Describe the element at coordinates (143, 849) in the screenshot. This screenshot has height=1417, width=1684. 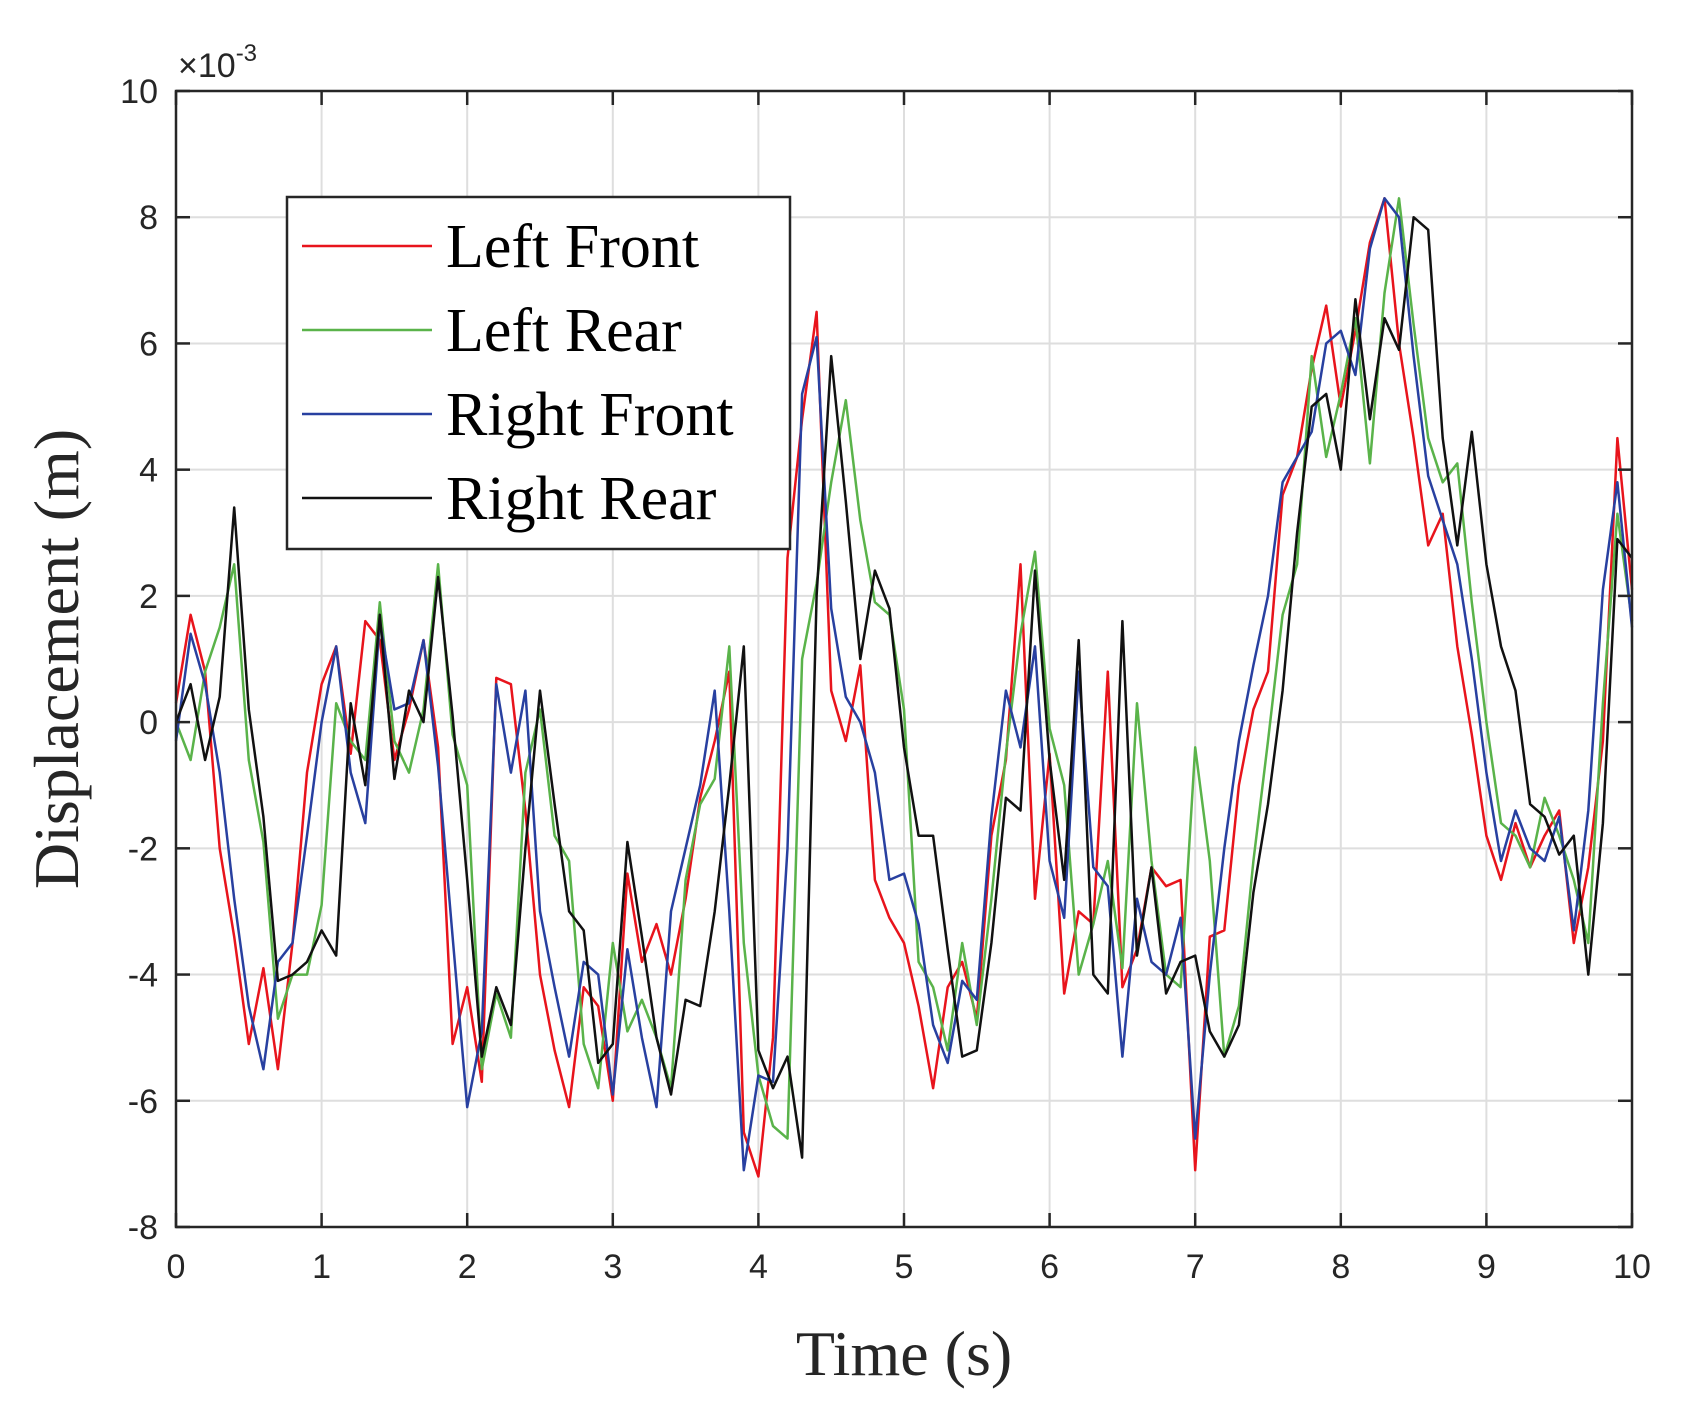
I see `y-tick-label: -2` at that location.